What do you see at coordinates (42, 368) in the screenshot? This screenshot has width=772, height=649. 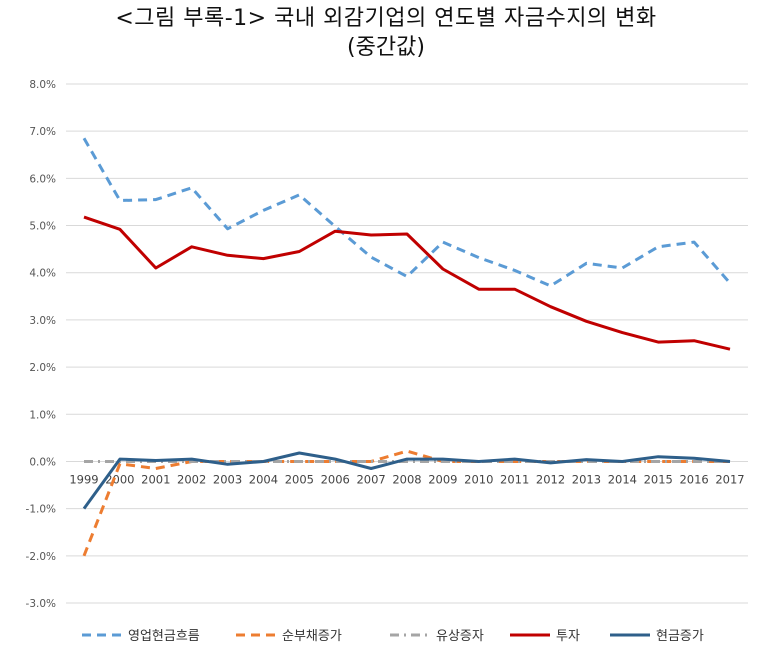 I see `y-tick-label: 2.0%` at bounding box center [42, 368].